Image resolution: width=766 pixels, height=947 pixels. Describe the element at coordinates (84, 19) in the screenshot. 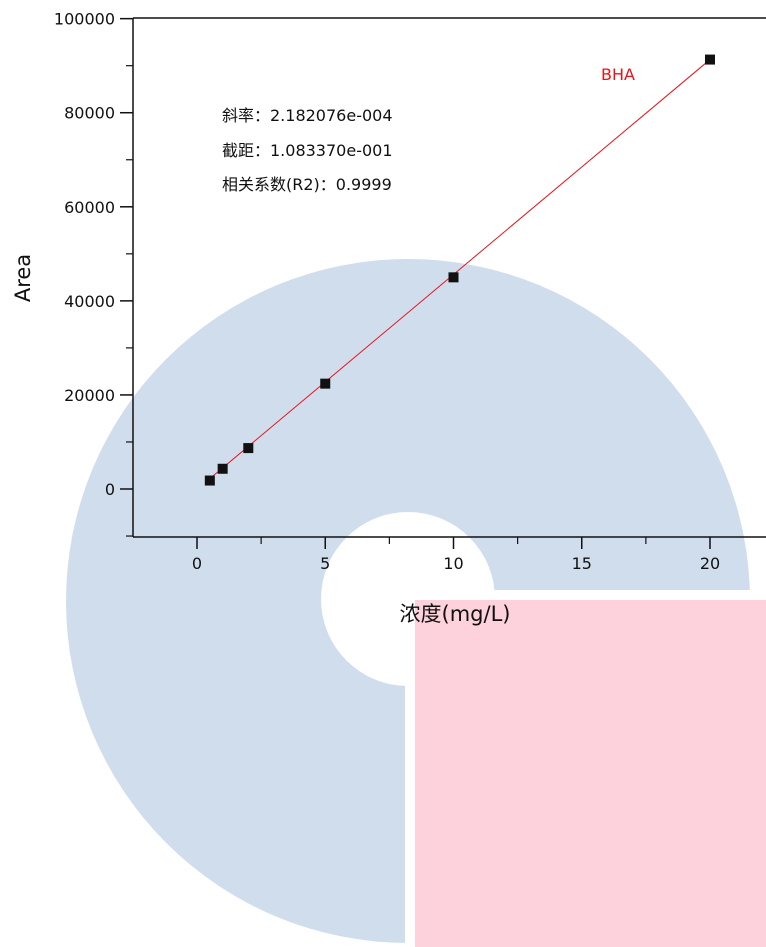

I see `y-tick-label: 100000` at that location.